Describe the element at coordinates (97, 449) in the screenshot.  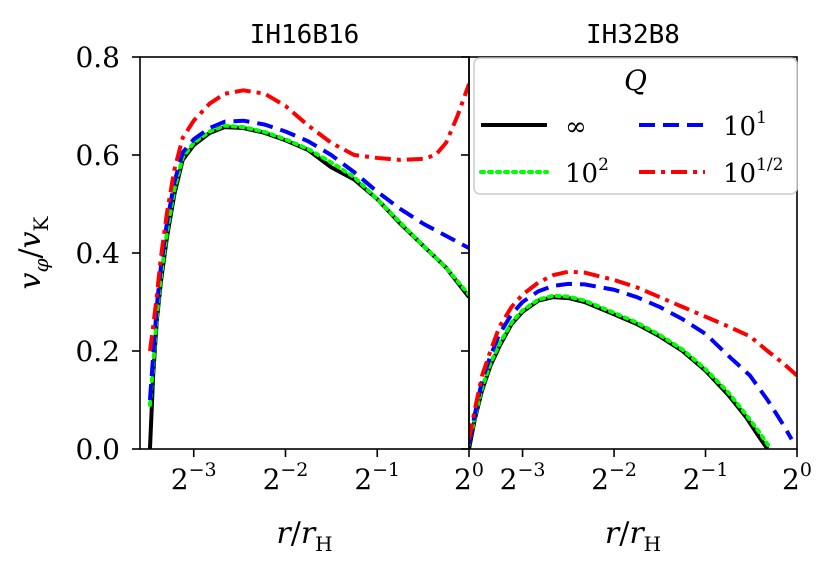
I see `y-tick-label: 0.0` at that location.